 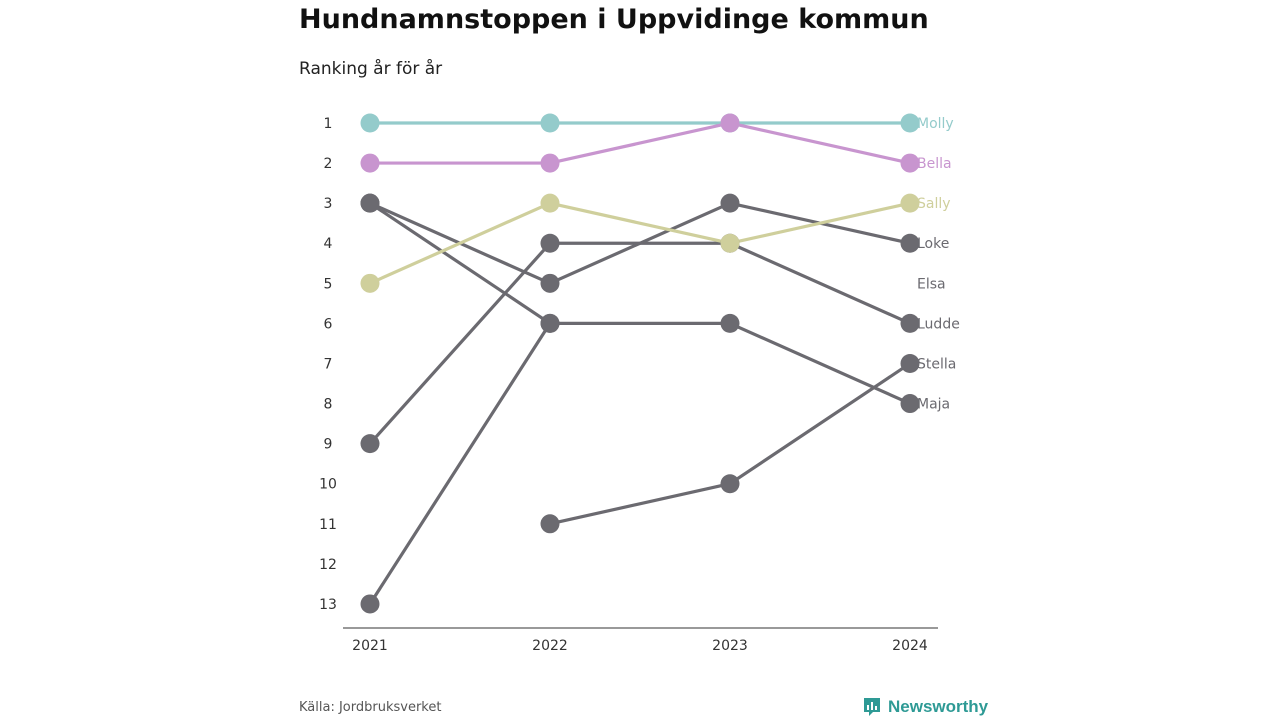 I want to click on y-tick-label: 11, so click(x=328, y=525).